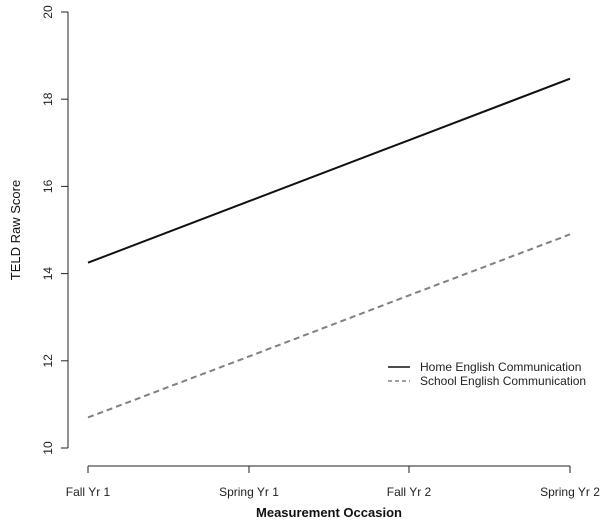 This screenshot has width=603, height=525. I want to click on y-tick-label: 16, so click(48, 186).